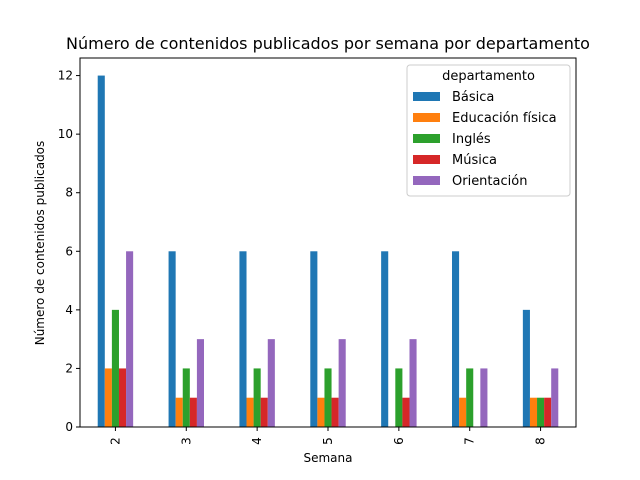  I want to click on legend-box, so click(488, 130).